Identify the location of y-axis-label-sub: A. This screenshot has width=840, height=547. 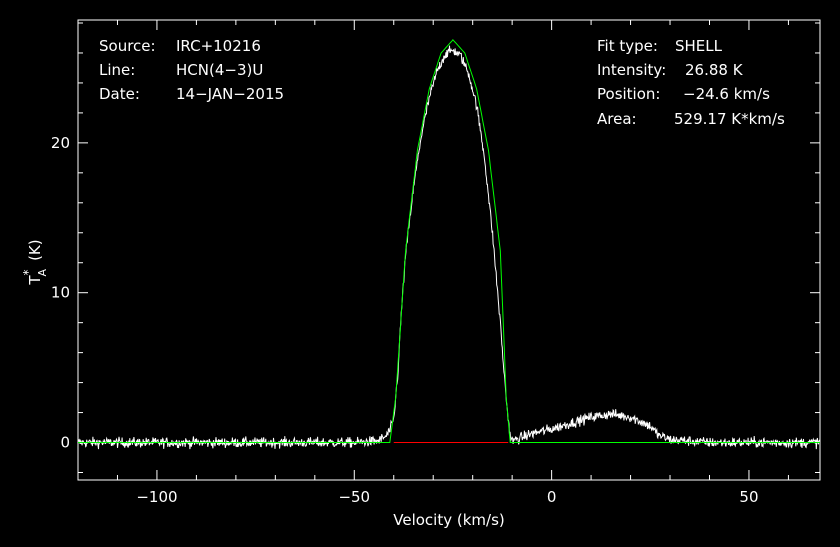
(42, 272).